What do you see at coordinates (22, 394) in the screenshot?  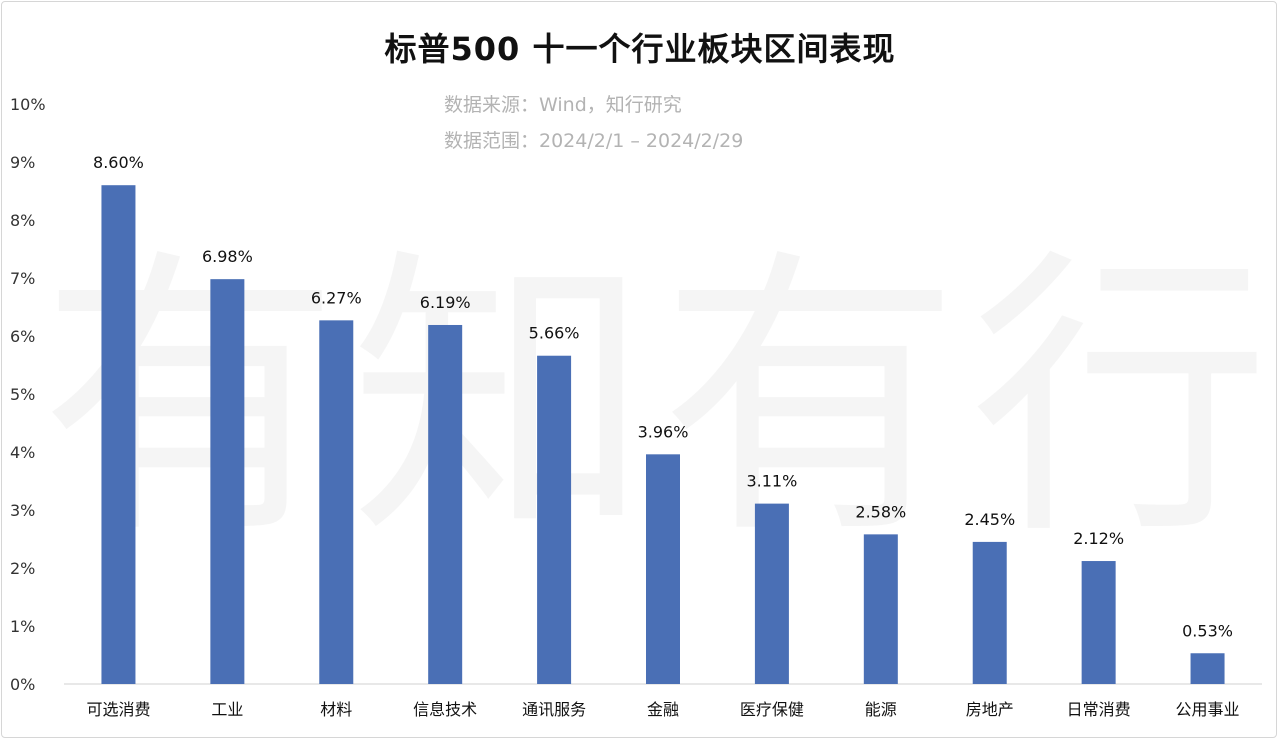 I see `y-tick-label: 5%` at bounding box center [22, 394].